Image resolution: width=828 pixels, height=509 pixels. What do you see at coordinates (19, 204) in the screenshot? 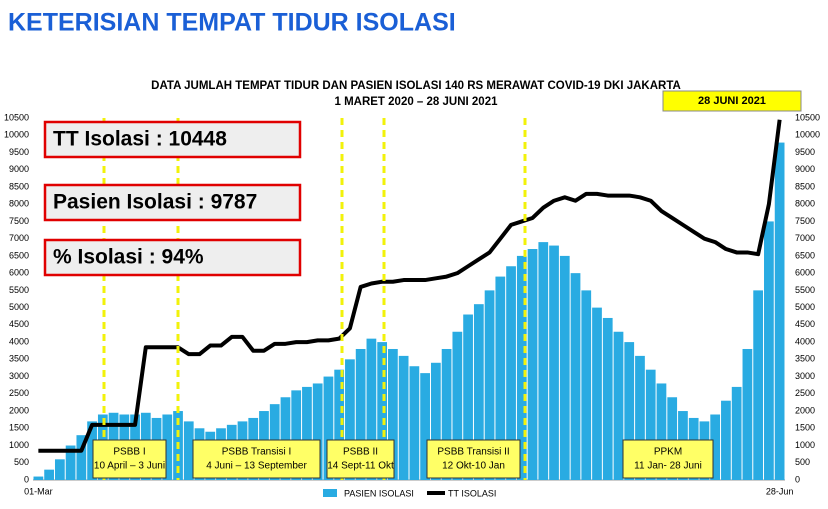
I see `y-tick-label: 8000` at bounding box center [19, 204].